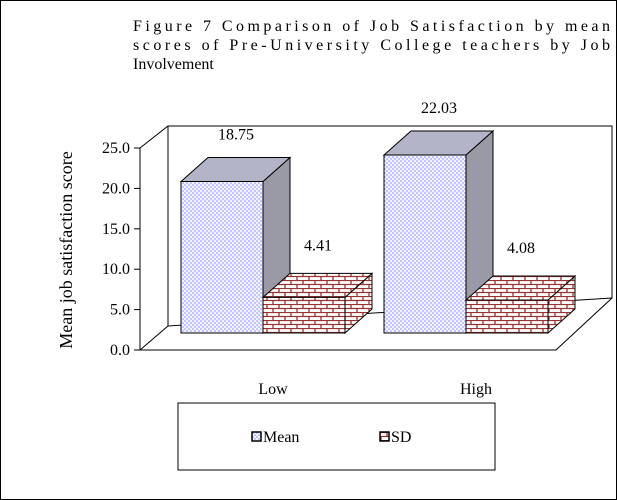  Describe the element at coordinates (439, 108) in the screenshot. I see `data-label: 22.03` at that location.